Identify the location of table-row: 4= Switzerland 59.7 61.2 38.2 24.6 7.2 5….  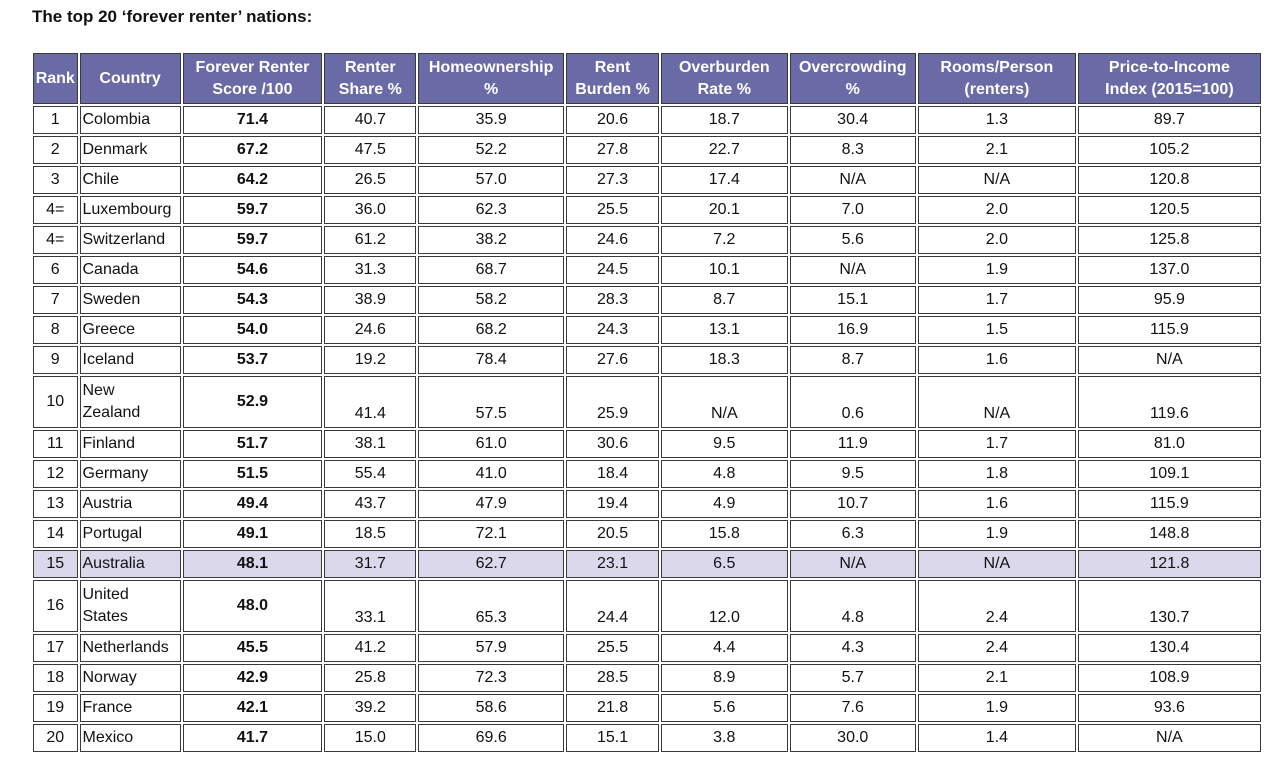
(647, 240).